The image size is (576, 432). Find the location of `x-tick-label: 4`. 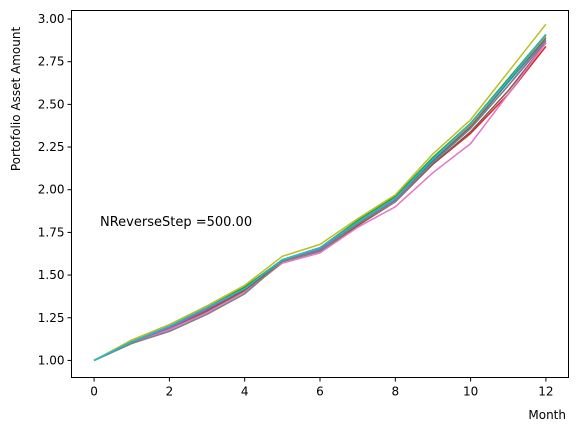

x-tick-label: 4 is located at coordinates (245, 392).